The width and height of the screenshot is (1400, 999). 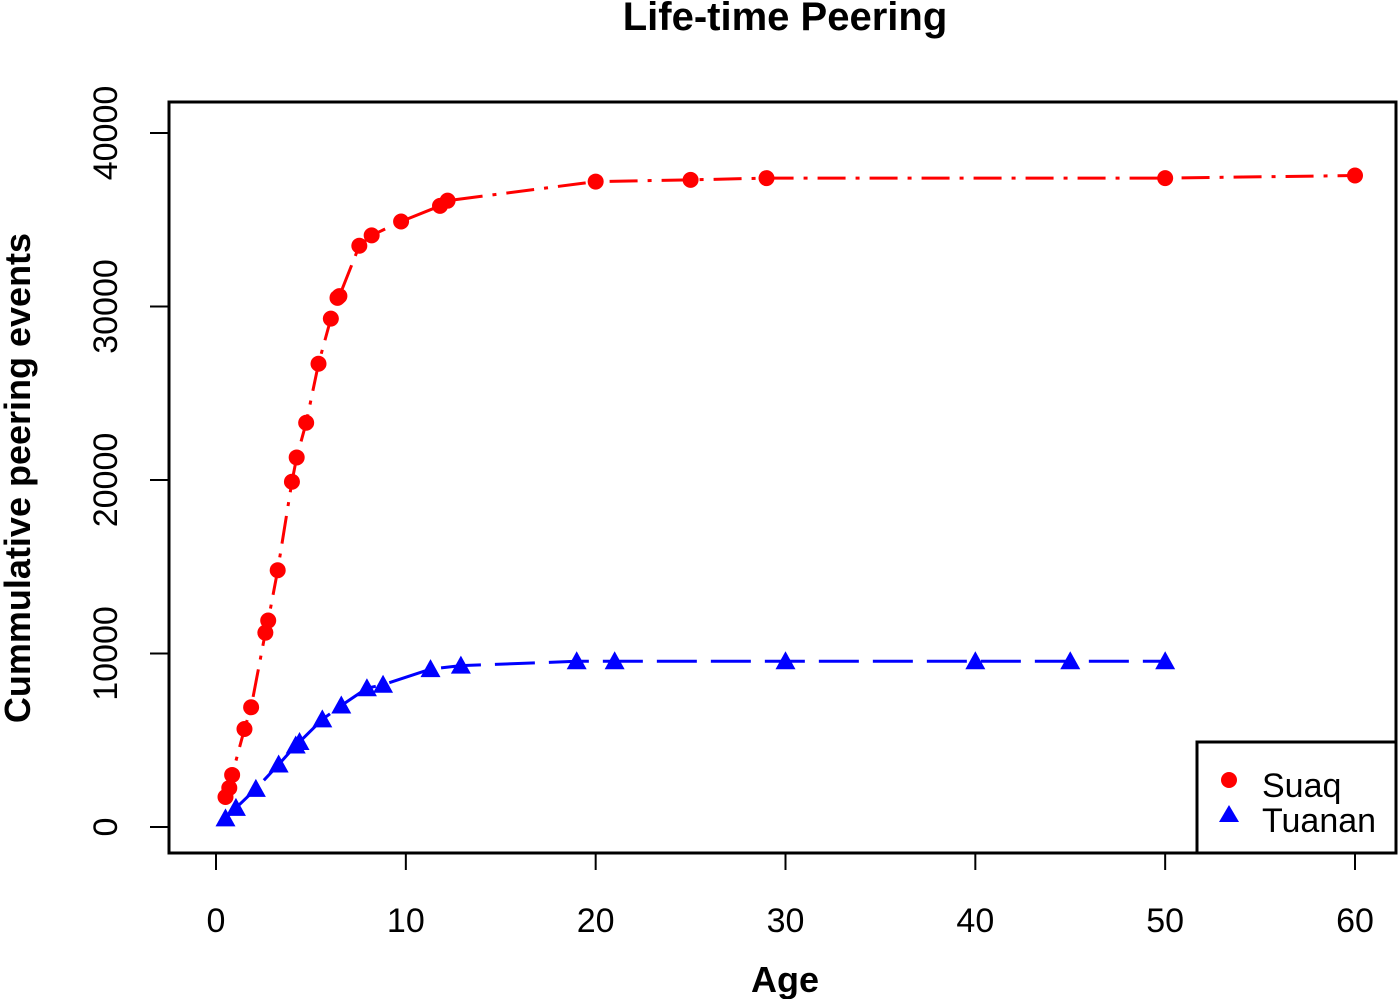 I want to click on x-tick-label: 10, so click(x=406, y=921).